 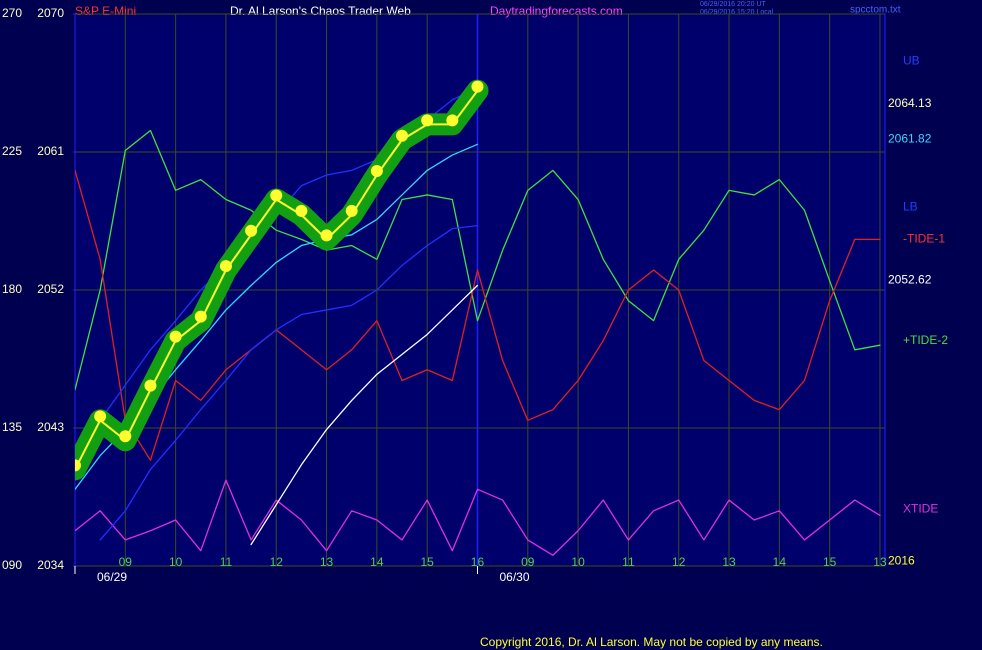 What do you see at coordinates (925, 340) in the screenshot?
I see `annotation: +TIDE-2` at bounding box center [925, 340].